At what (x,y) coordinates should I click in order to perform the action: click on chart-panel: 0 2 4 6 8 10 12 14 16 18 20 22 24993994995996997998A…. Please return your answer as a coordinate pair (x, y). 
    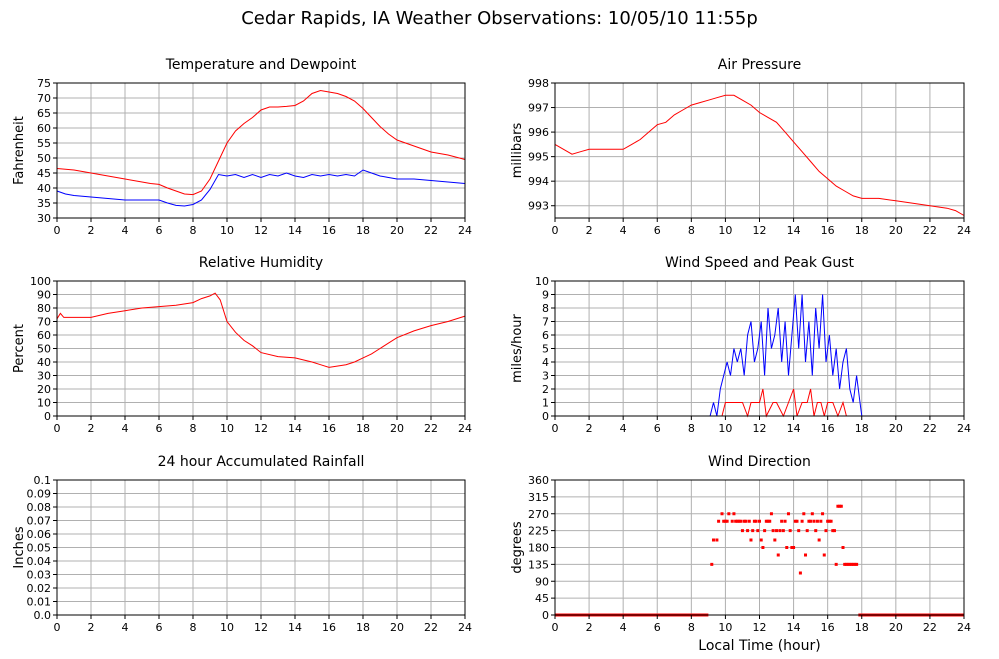
    Looking at the image, I should click on (740, 147).